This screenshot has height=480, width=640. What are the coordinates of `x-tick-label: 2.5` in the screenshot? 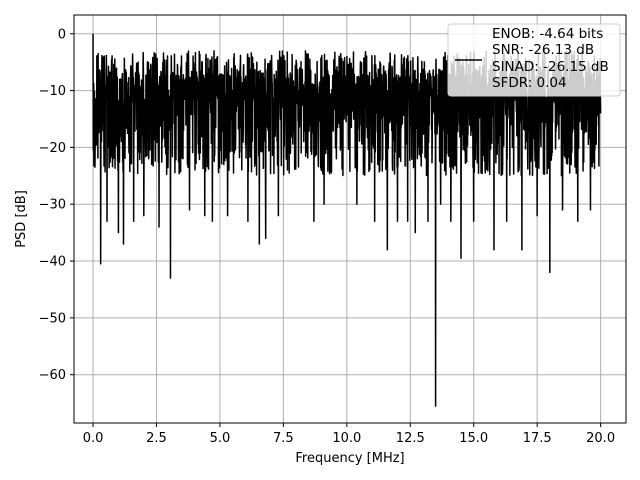 It's located at (156, 438).